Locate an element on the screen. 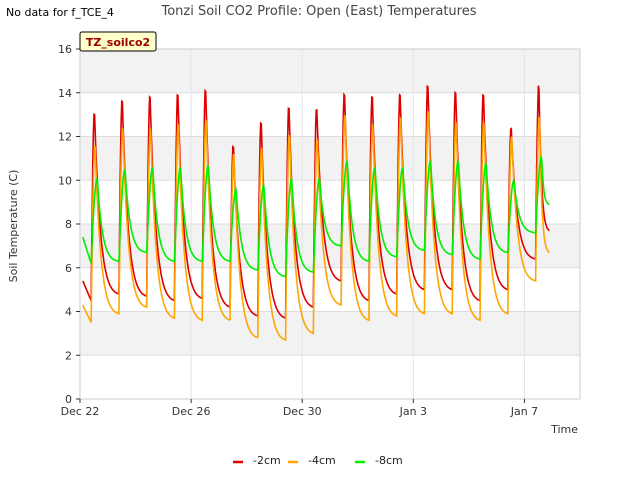 The image size is (640, 480). x-tick-label: Dec 22 is located at coordinates (80, 411).